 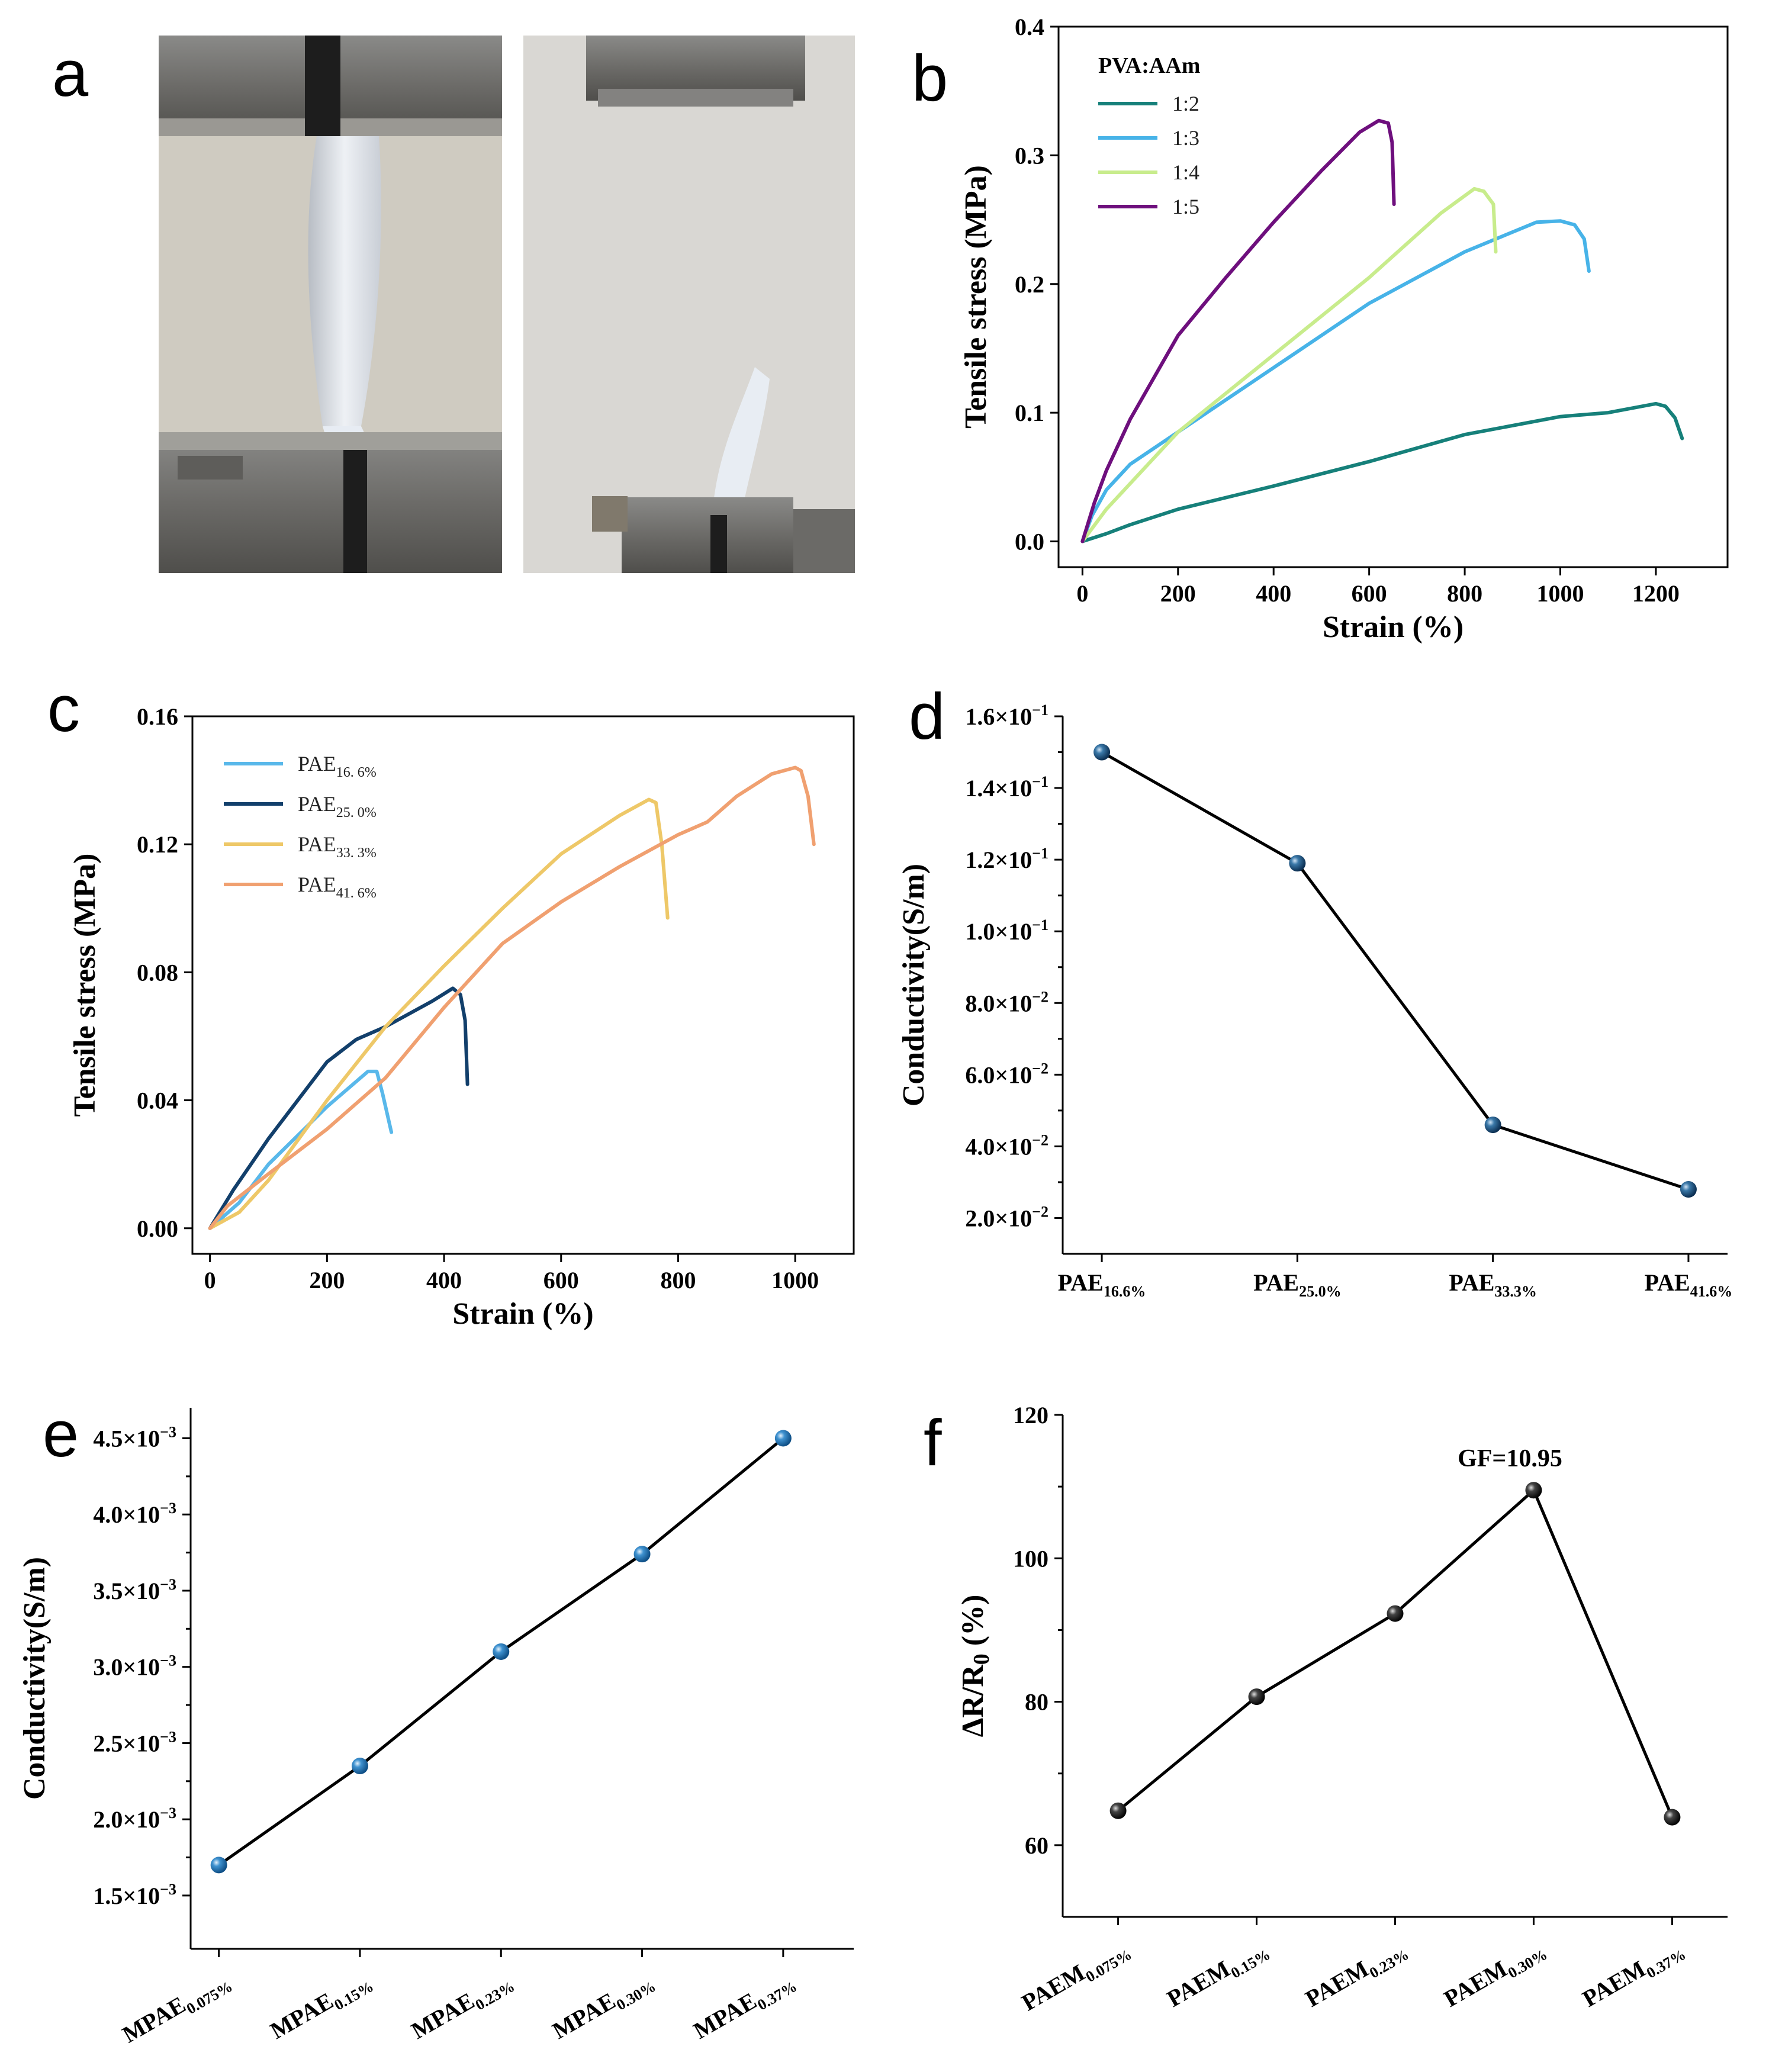 I want to click on e-xtick-label: MPAE0.37%, so click(x=744, y=2007).